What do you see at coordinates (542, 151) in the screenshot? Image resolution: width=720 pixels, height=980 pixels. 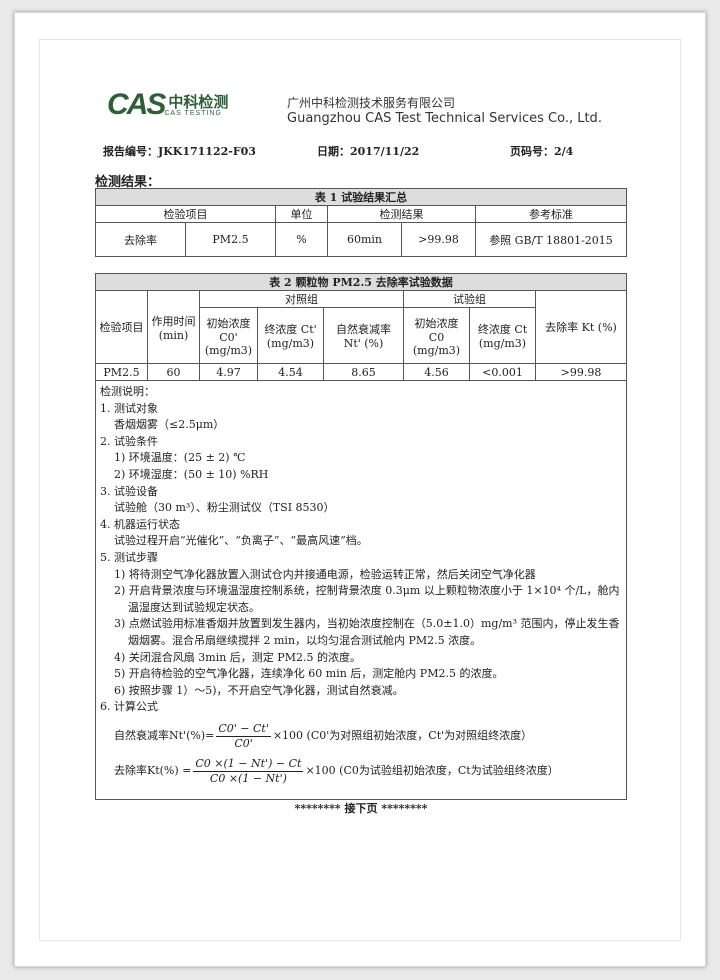 I see `page-number: 页码号：2/4` at bounding box center [542, 151].